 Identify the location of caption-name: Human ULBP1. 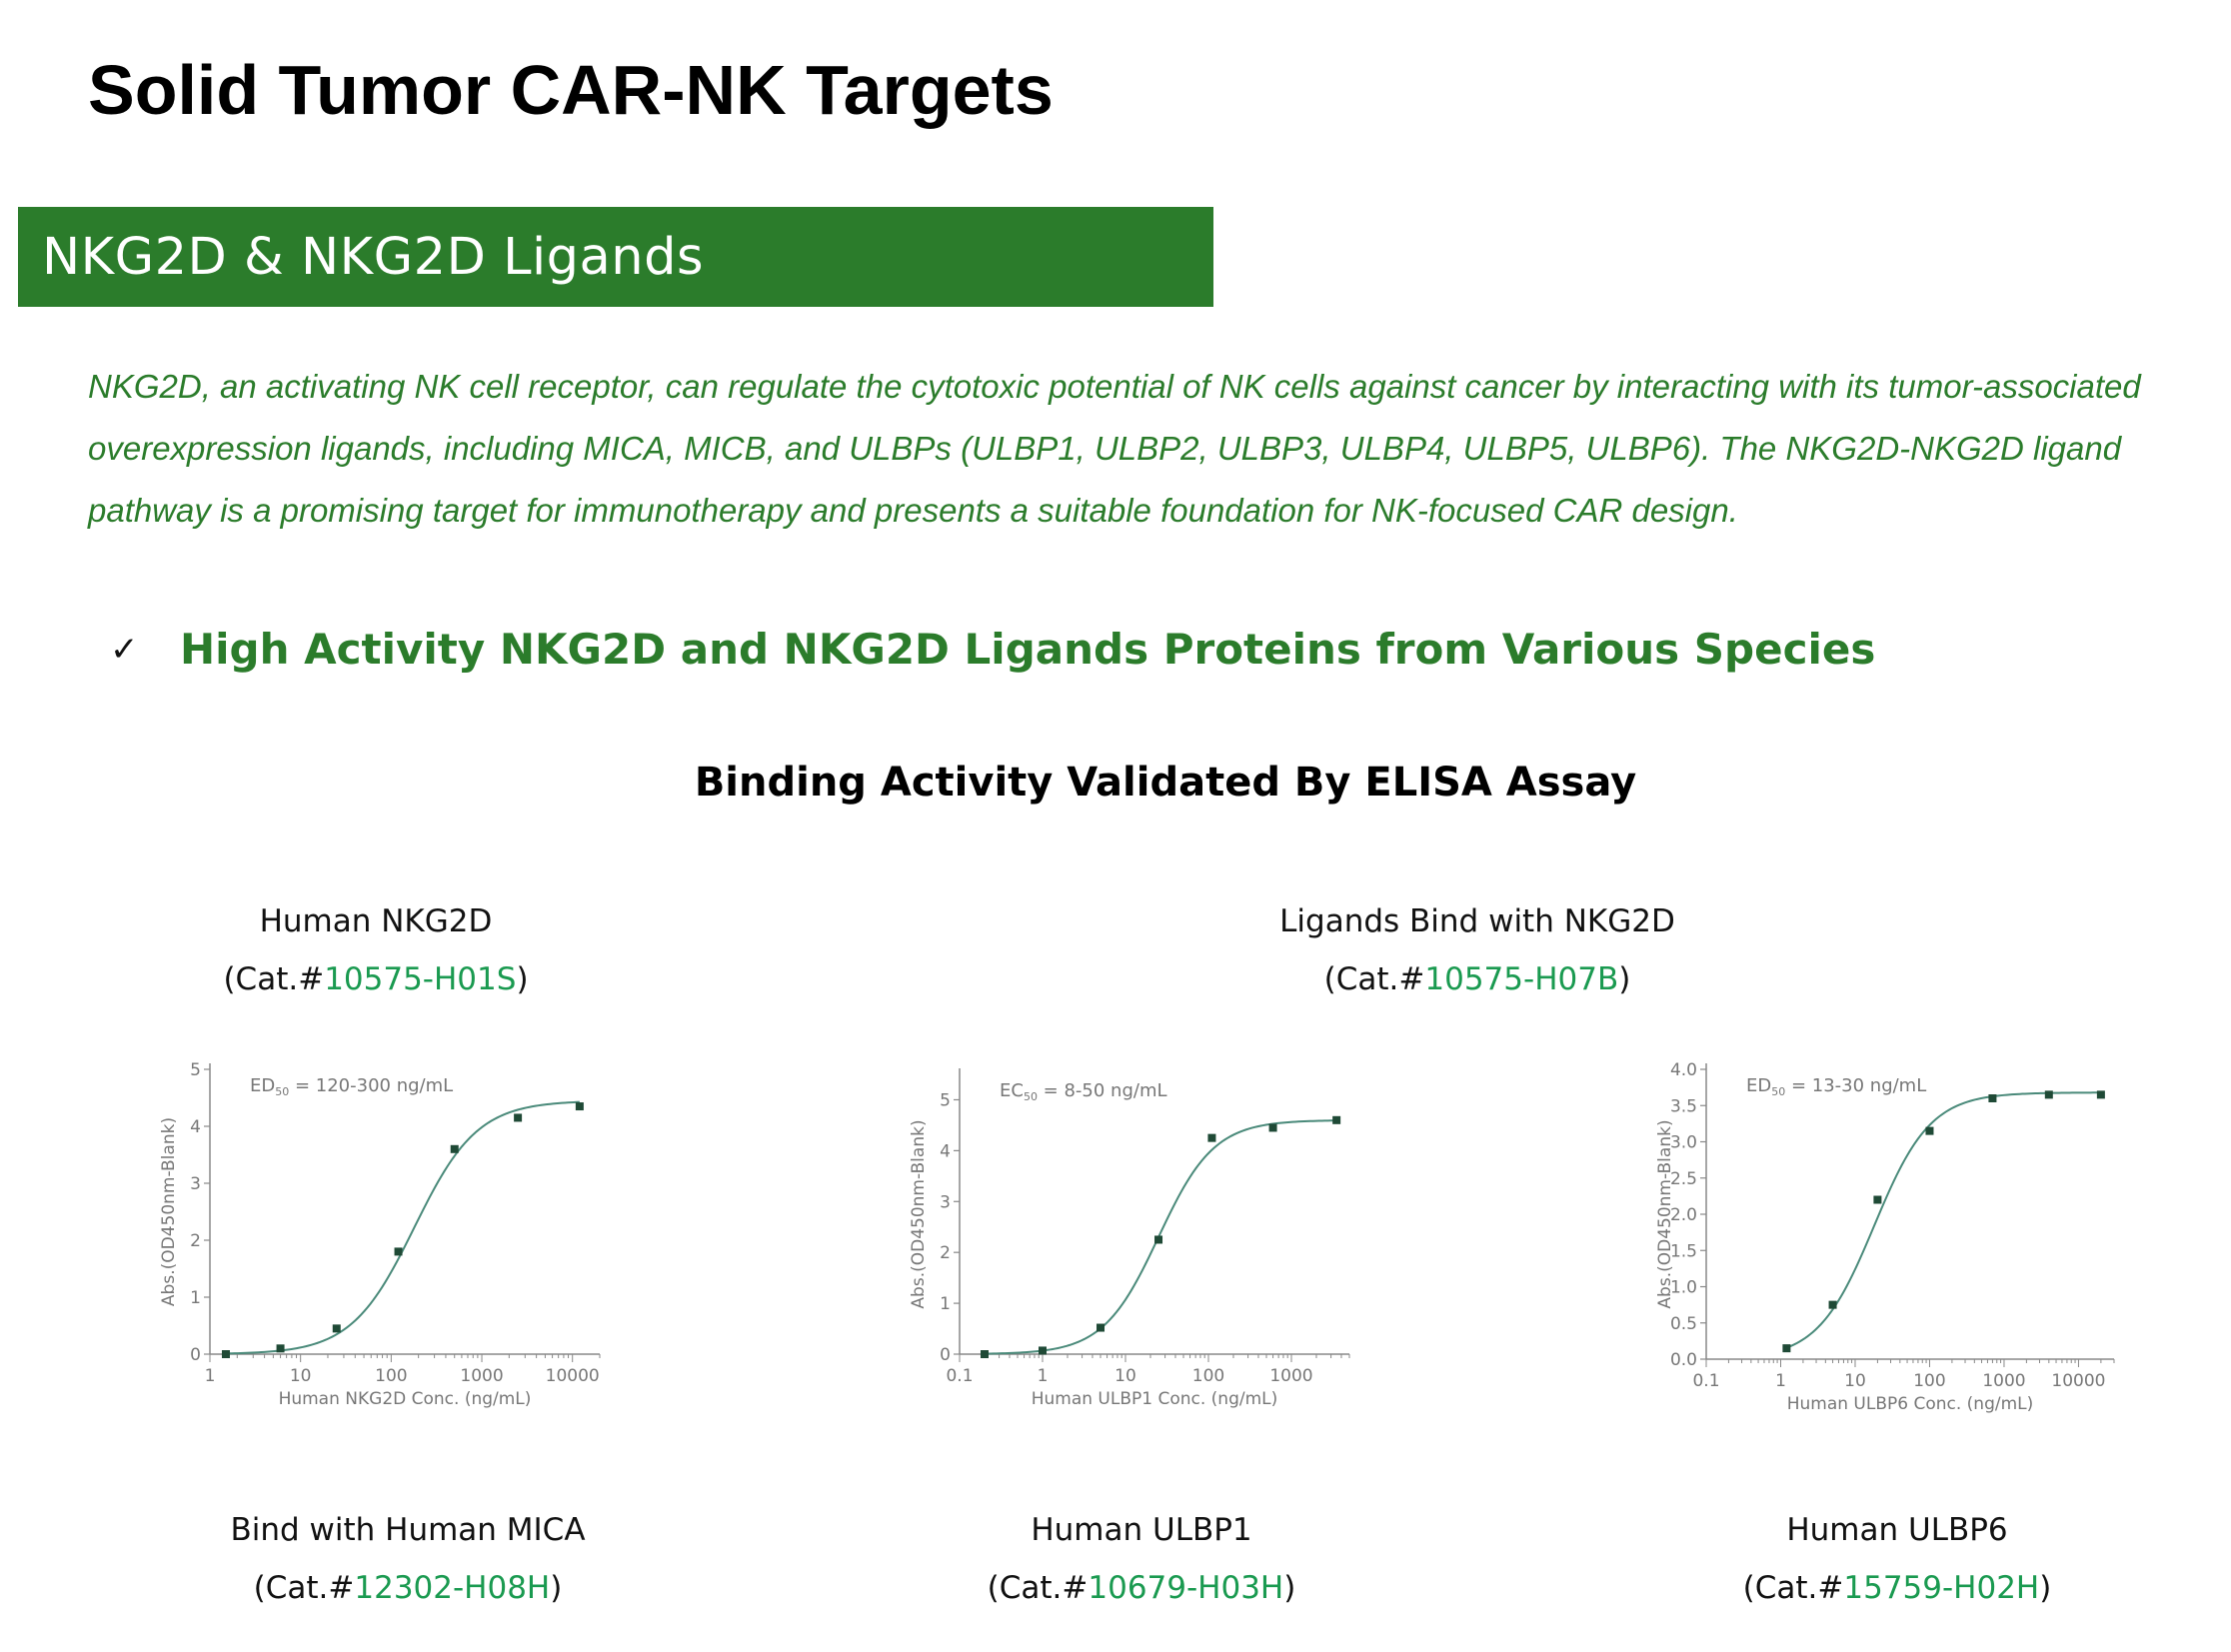
(1142, 1530).